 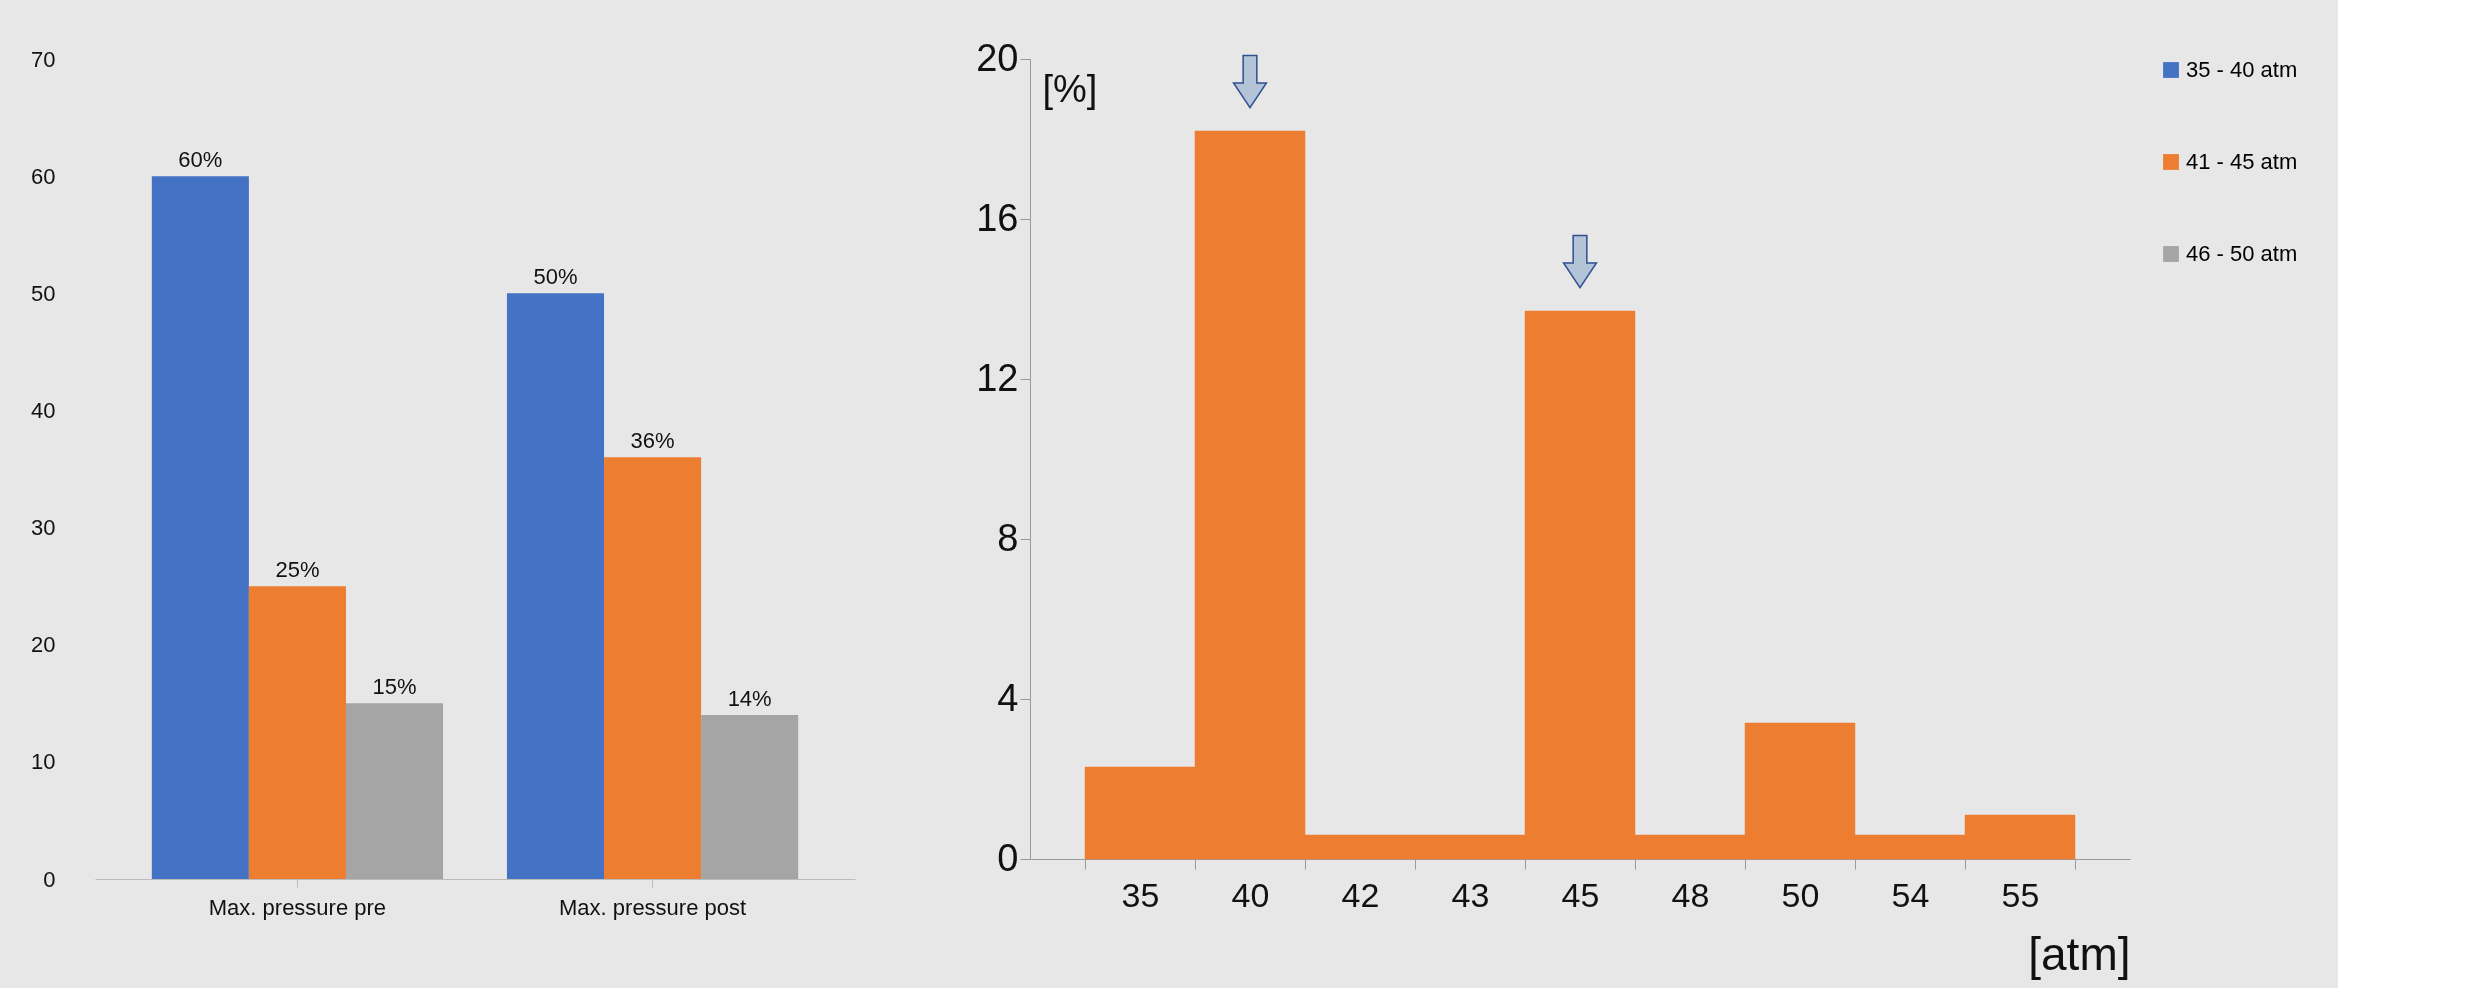 What do you see at coordinates (997, 377) in the screenshot?
I see `y-tick-label: 12` at bounding box center [997, 377].